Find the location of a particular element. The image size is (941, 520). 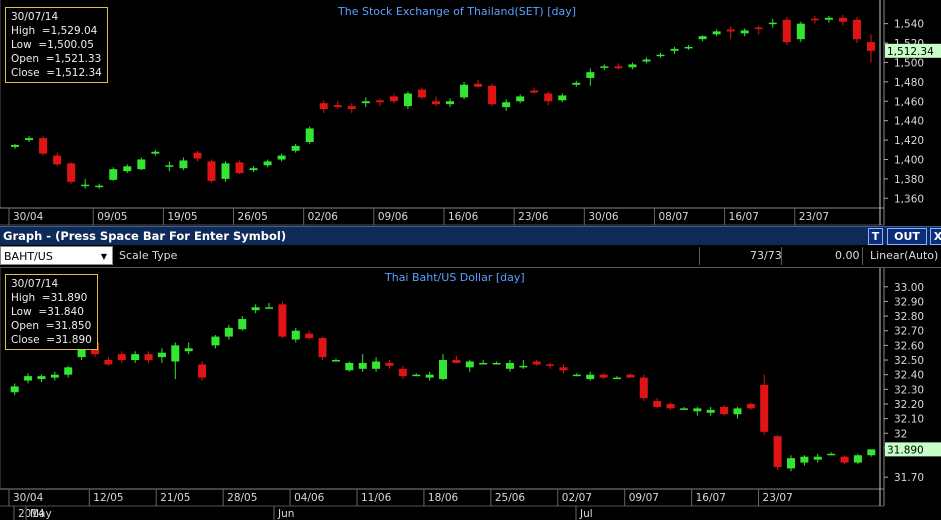

y-tick-label: 32.10 is located at coordinates (909, 420).